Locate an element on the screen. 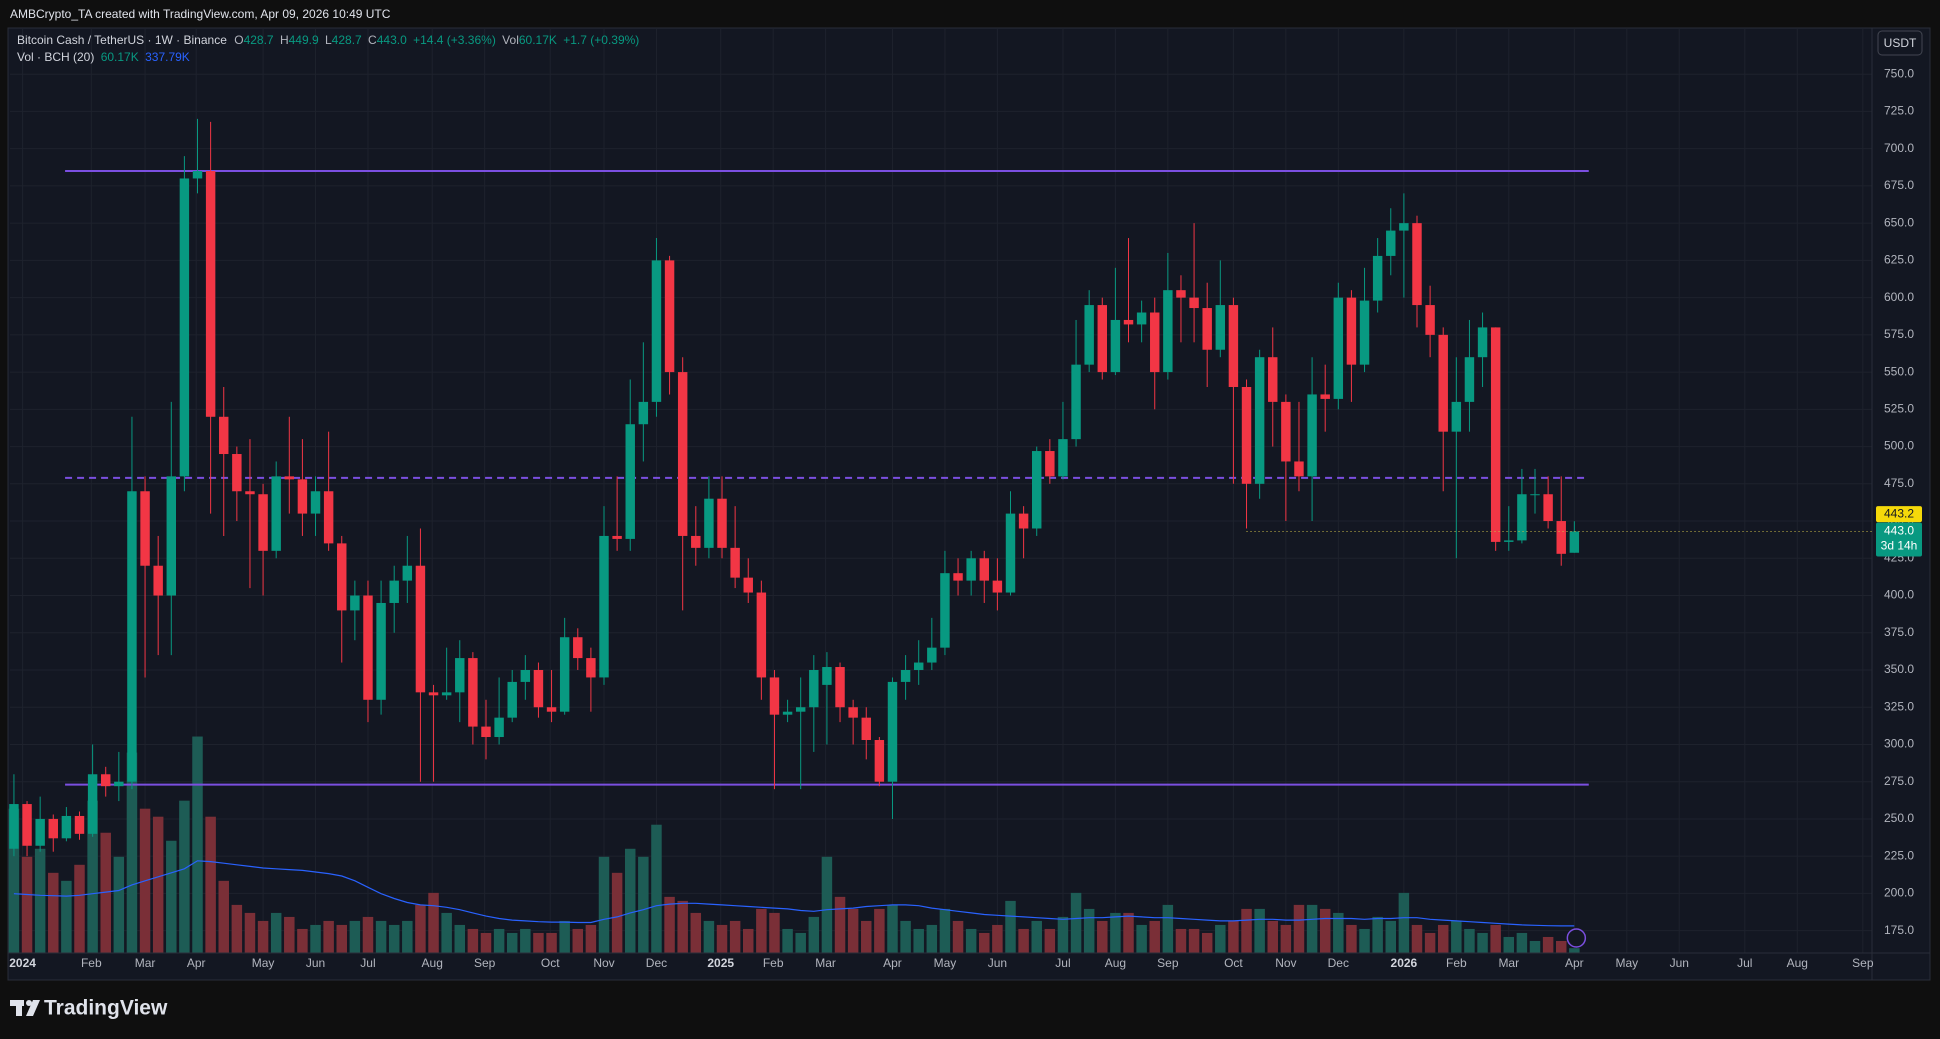 The image size is (1940, 1039). currency-button is located at coordinates (1900, 43).